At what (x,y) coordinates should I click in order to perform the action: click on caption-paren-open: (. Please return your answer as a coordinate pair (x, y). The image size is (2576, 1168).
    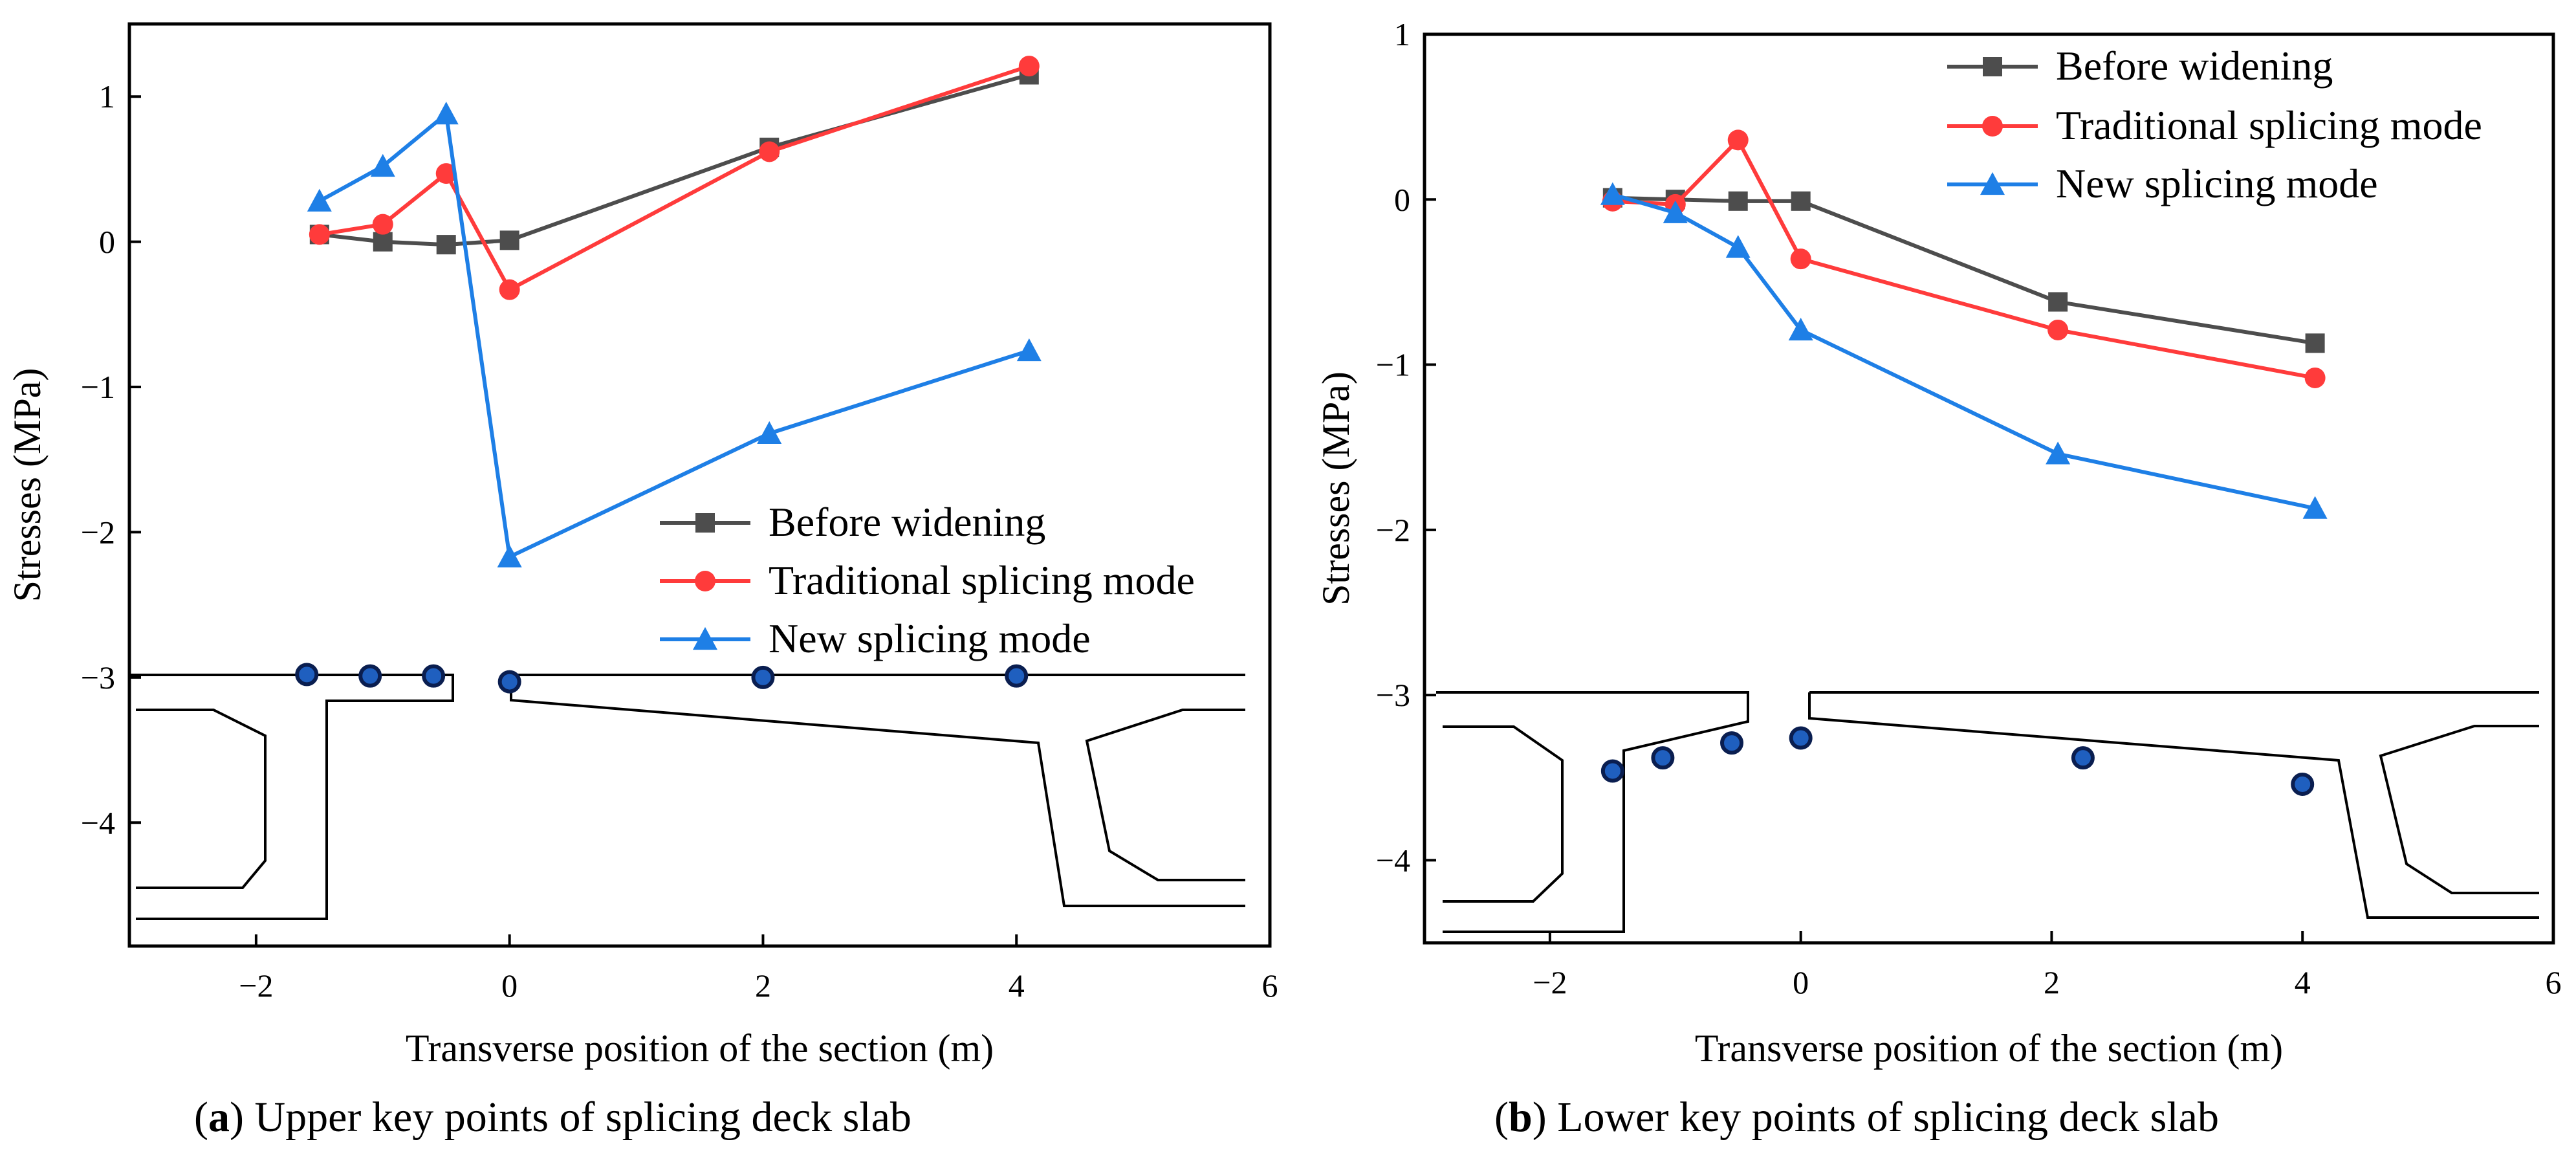
    Looking at the image, I should click on (201, 1117).